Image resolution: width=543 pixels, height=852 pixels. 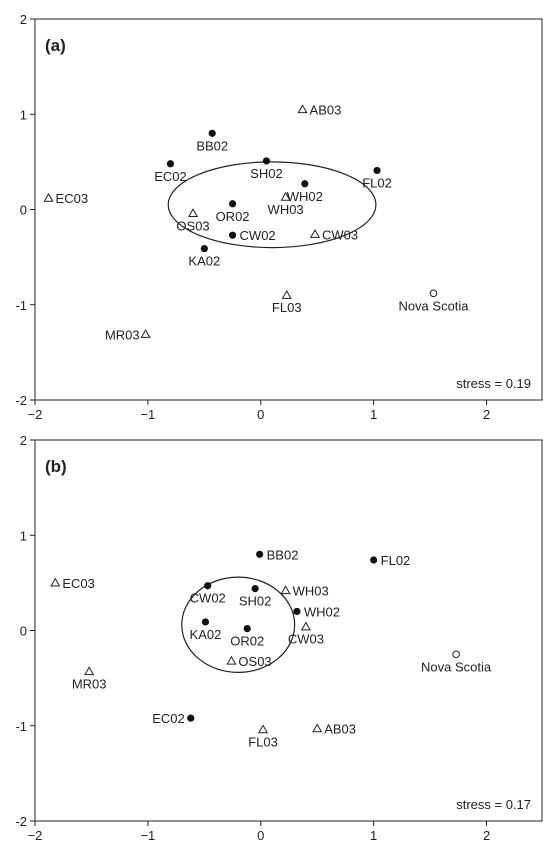 What do you see at coordinates (55, 45) in the screenshot?
I see `panel-label: (a)` at bounding box center [55, 45].